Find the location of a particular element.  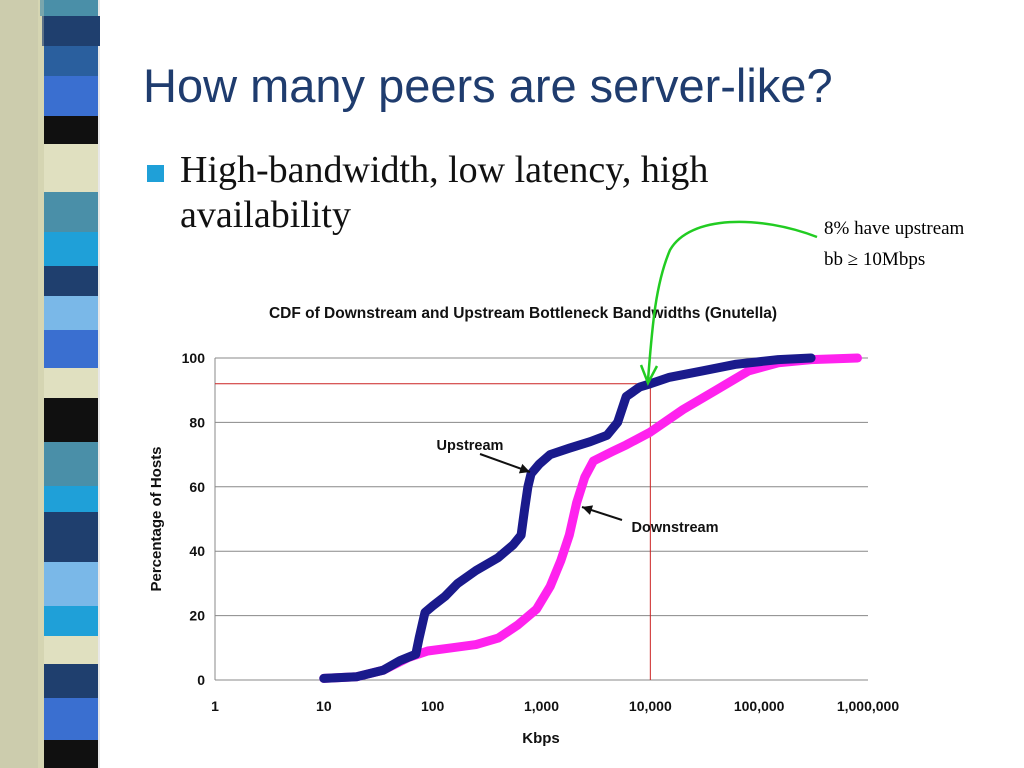

x-tick-label: 1,000,000 is located at coordinates (868, 706).